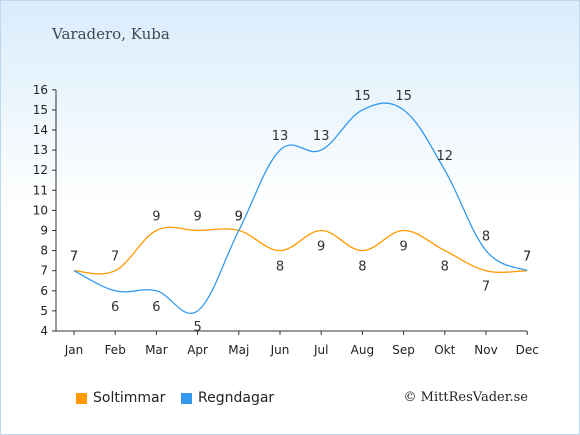 The image size is (580, 435). I want to click on legend-swatch-soltimmar, so click(81, 398).